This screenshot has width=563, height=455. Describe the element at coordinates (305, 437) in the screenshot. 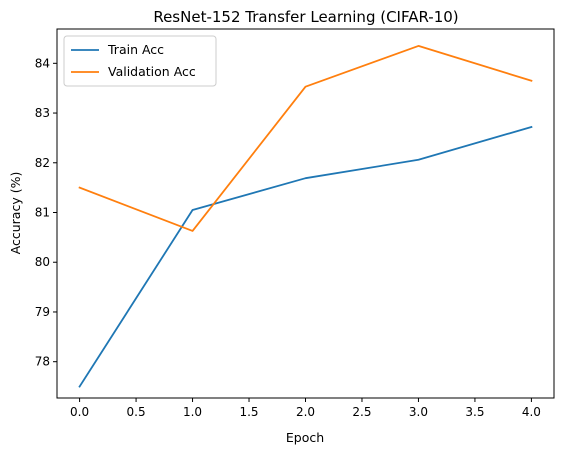

I see `x-axis-label: Epoch` at that location.